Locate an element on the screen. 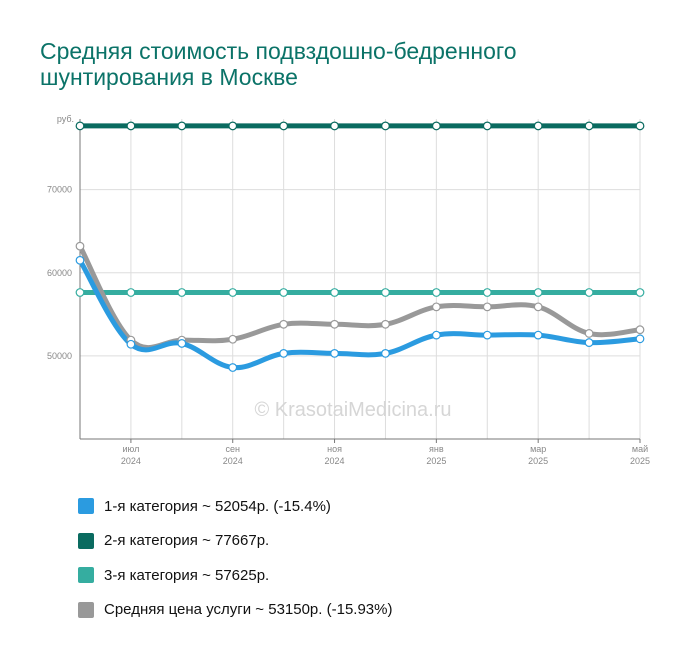 The width and height of the screenshot is (700, 651). y-tick-label: 50000 is located at coordinates (59, 356).